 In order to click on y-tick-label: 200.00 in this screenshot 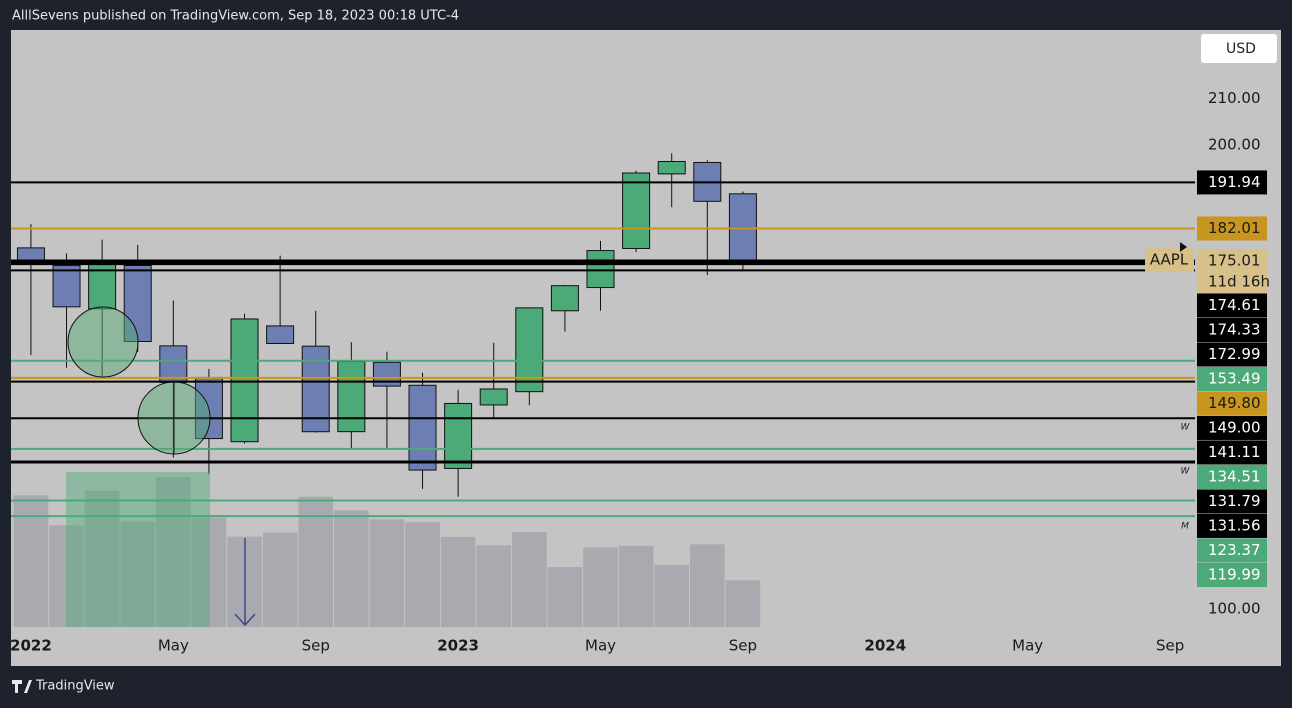, I will do `click(1234, 145)`.